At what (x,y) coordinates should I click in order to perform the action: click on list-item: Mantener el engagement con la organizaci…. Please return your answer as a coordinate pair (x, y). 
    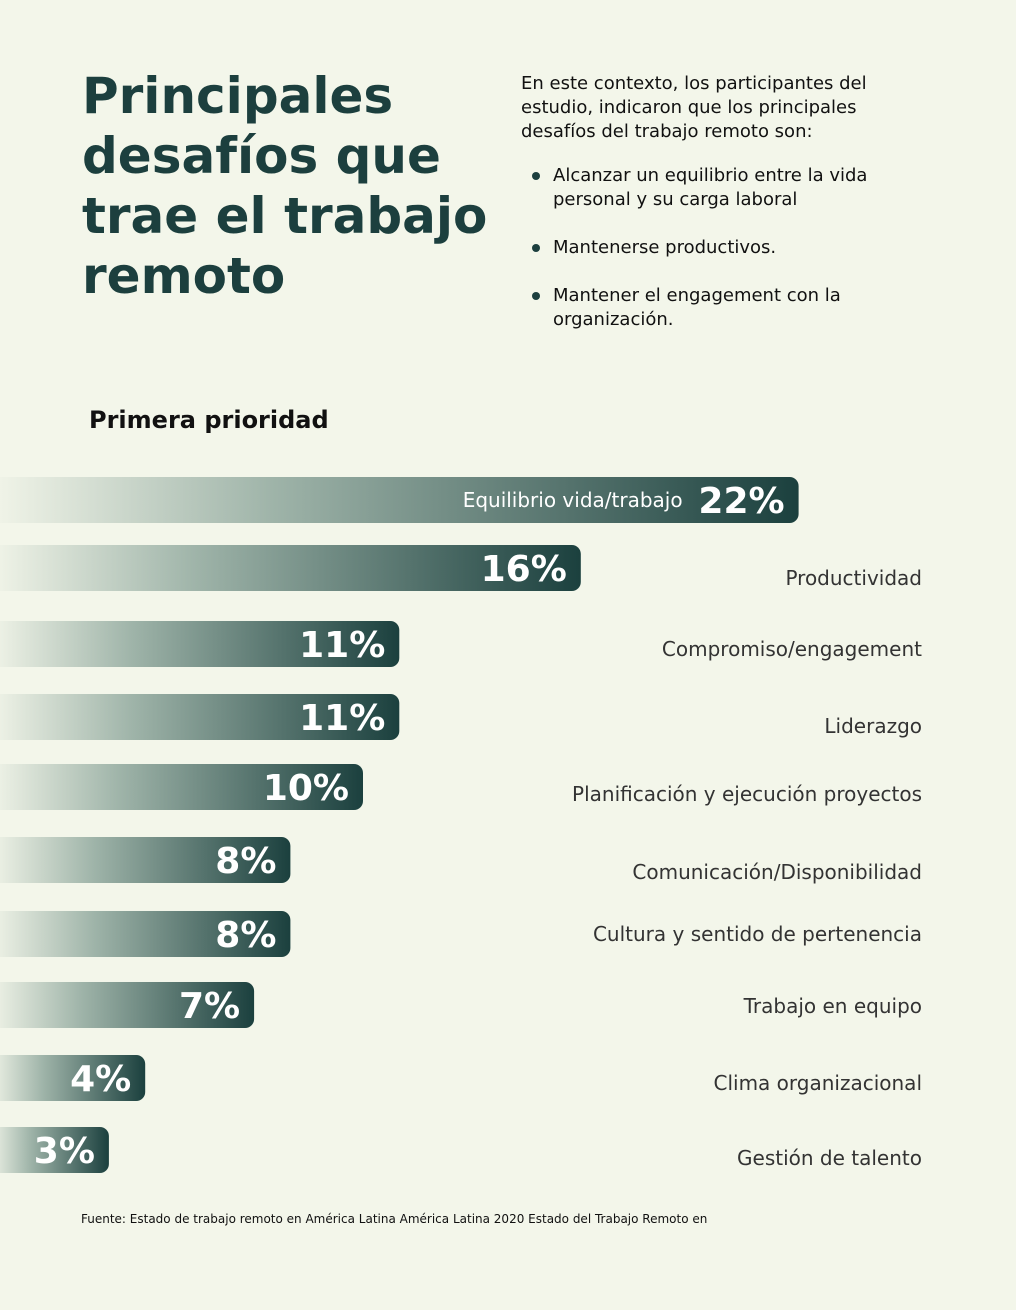
    Looking at the image, I should click on (720, 308).